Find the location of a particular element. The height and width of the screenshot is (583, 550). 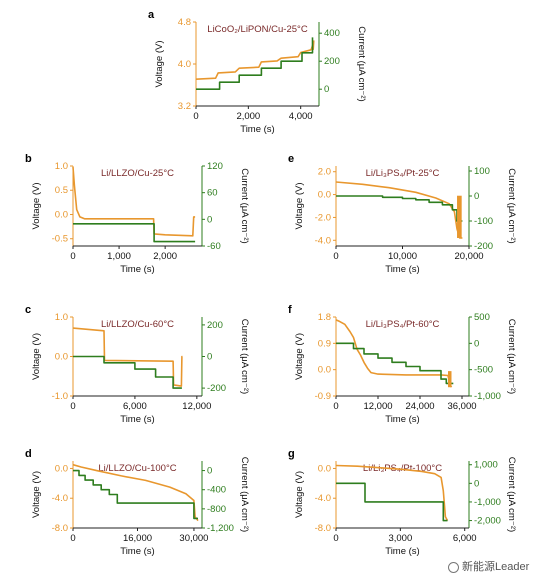

x-tick-label: 1,000 is located at coordinates (119, 256).